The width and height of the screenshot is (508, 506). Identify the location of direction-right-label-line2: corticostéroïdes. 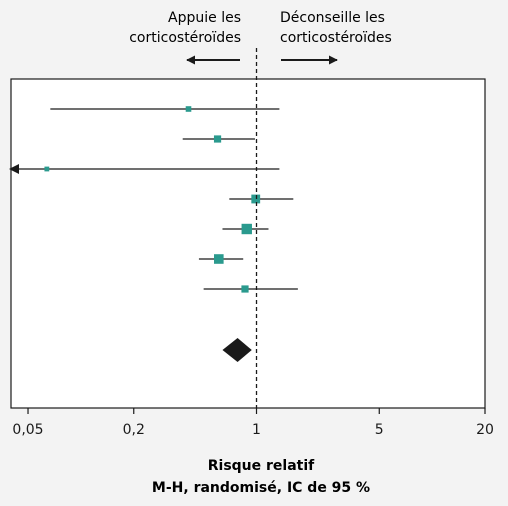
(336, 38).